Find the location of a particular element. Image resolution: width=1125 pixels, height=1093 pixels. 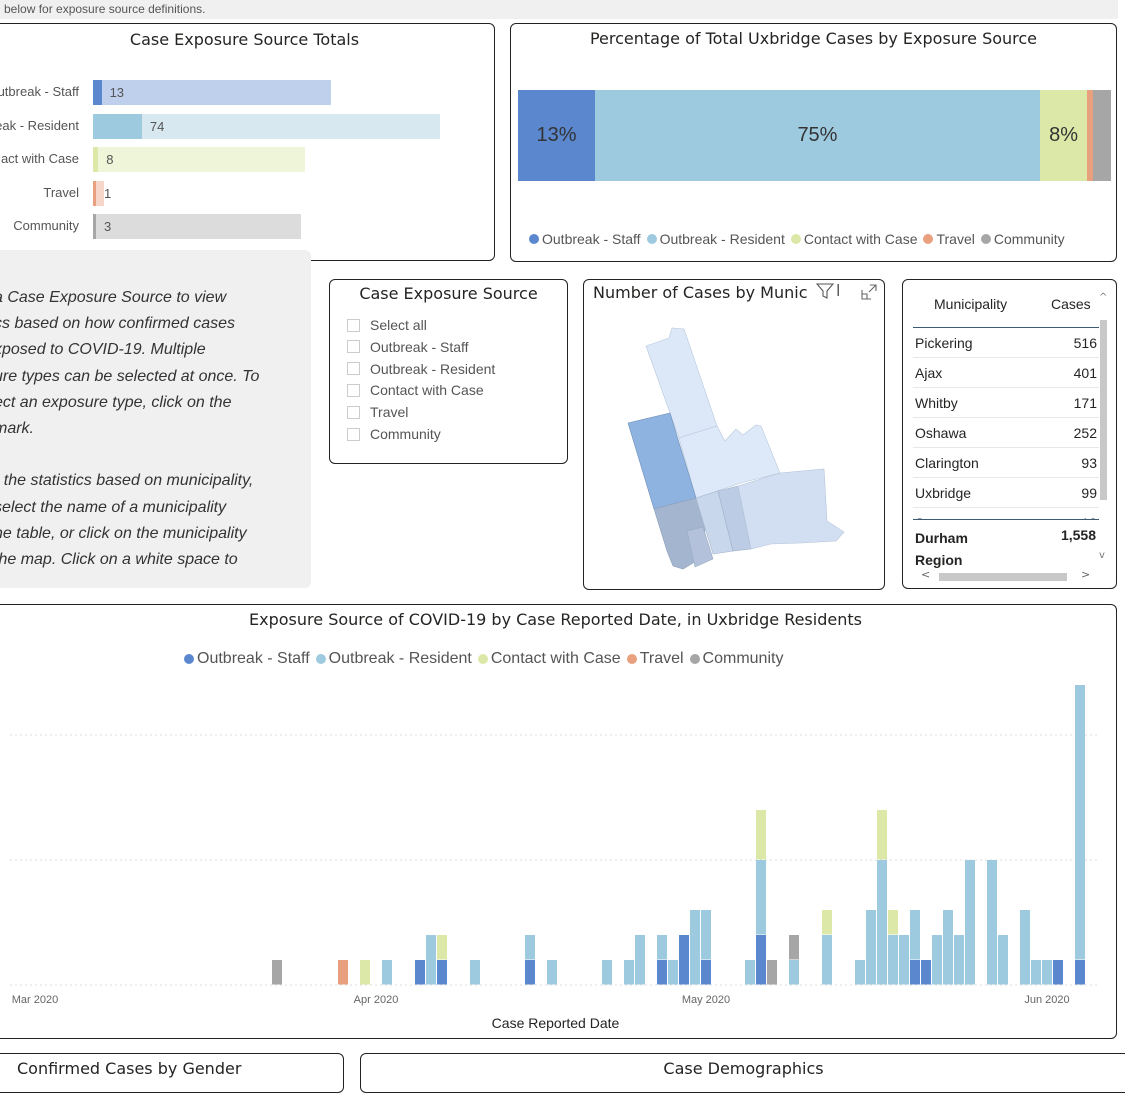

instruction-line: ure types can be selected at once. To is located at coordinates (130, 376).